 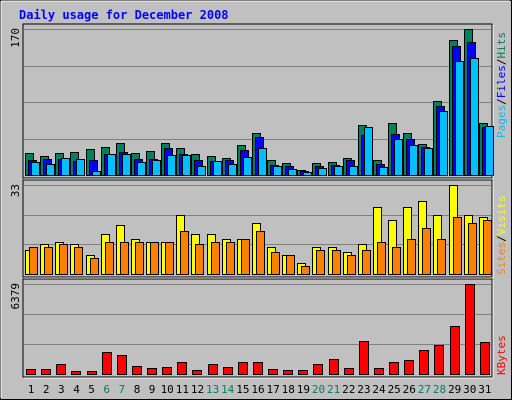 I want to click on x-label-day-3: 3, so click(x=61, y=389).